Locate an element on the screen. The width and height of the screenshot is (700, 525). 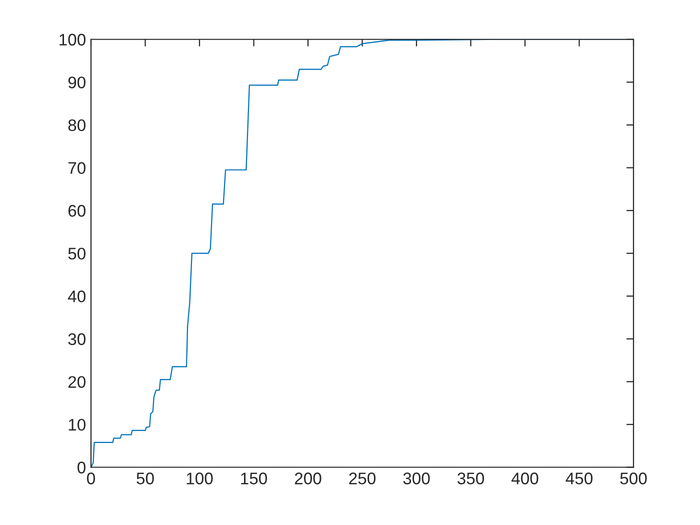
y-tick-label: 50 is located at coordinates (77, 254).